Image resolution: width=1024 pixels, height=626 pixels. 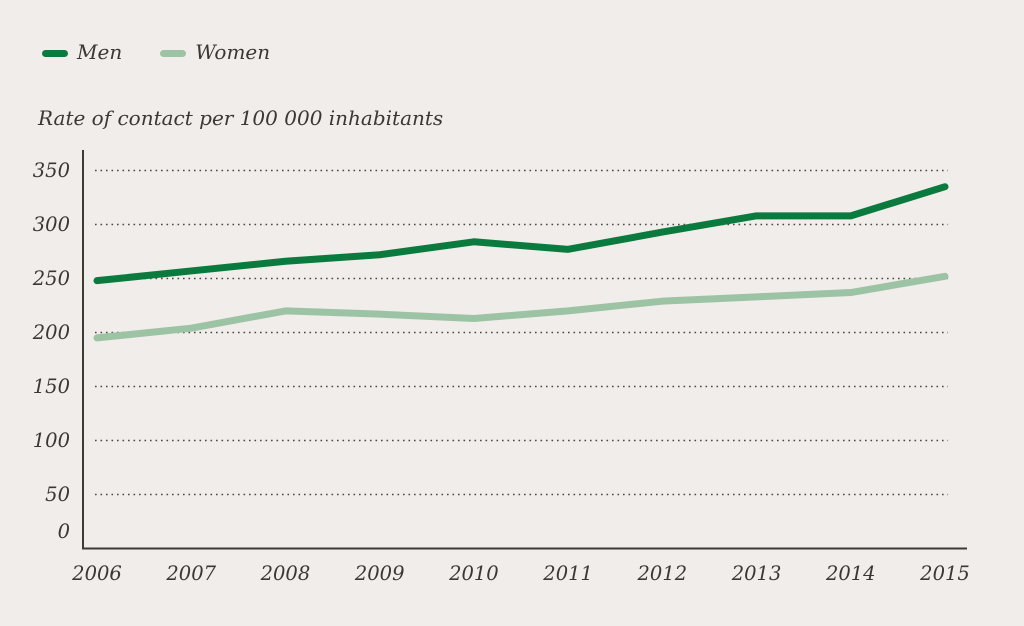 I want to click on women-line-swatch, so click(x=173, y=53).